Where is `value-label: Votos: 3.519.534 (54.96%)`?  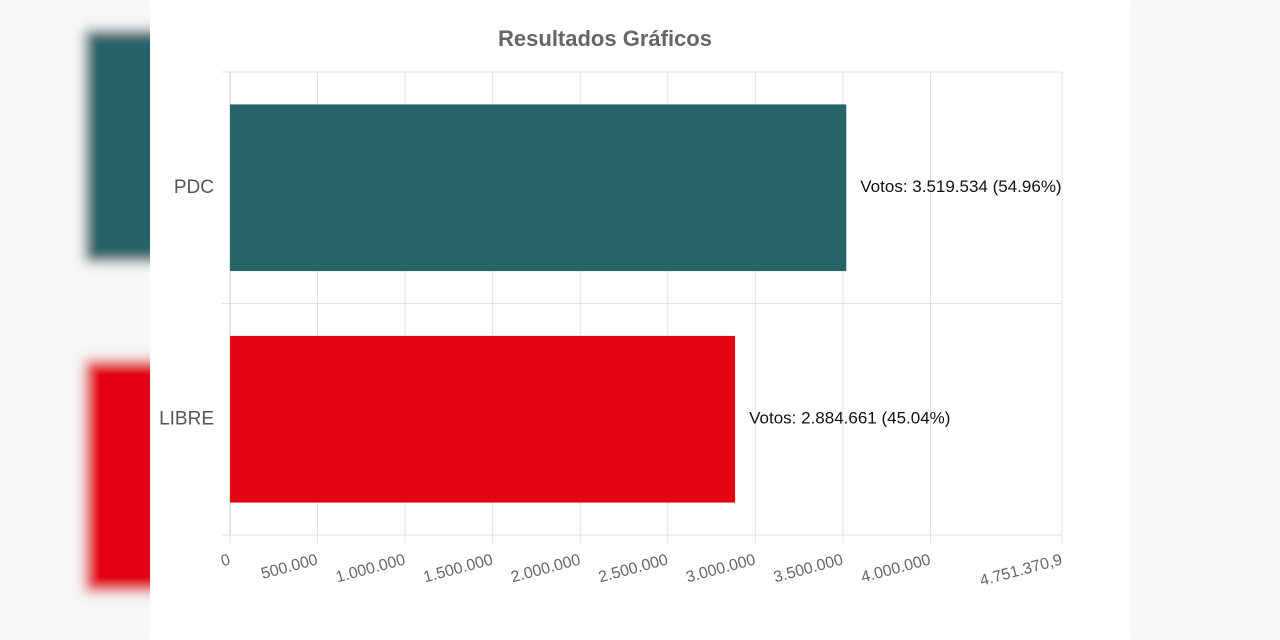 value-label: Votos: 3.519.534 (54.96%) is located at coordinates (960, 186).